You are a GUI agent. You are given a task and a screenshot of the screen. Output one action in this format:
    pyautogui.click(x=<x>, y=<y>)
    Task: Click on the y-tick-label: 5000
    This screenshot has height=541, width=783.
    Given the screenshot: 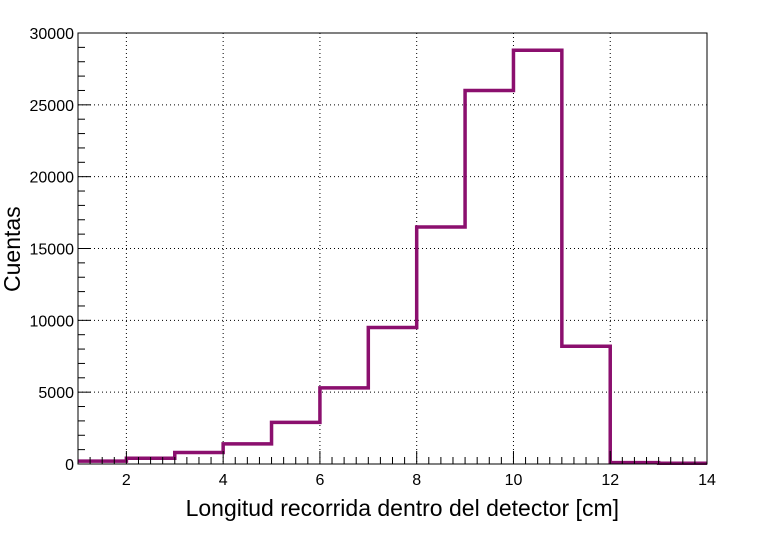 What is the action you would take?
    pyautogui.click(x=56, y=393)
    